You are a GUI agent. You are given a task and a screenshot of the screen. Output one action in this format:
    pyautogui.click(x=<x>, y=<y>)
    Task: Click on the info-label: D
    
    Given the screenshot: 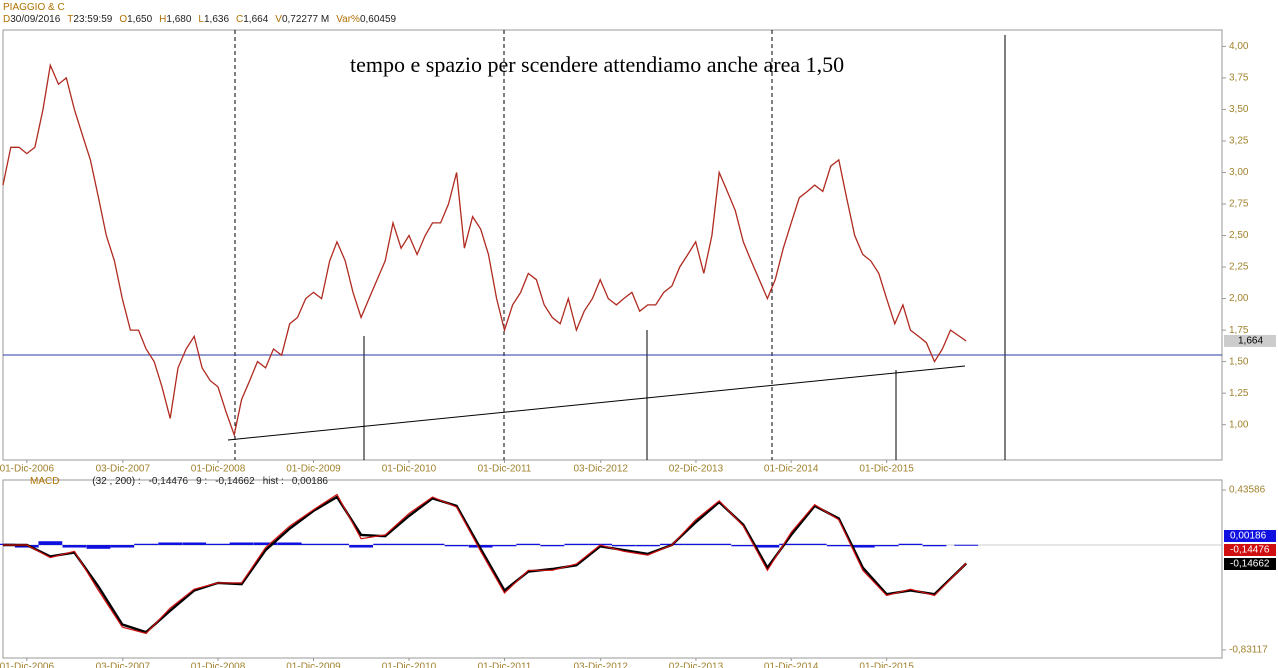 What is the action you would take?
    pyautogui.click(x=7, y=19)
    